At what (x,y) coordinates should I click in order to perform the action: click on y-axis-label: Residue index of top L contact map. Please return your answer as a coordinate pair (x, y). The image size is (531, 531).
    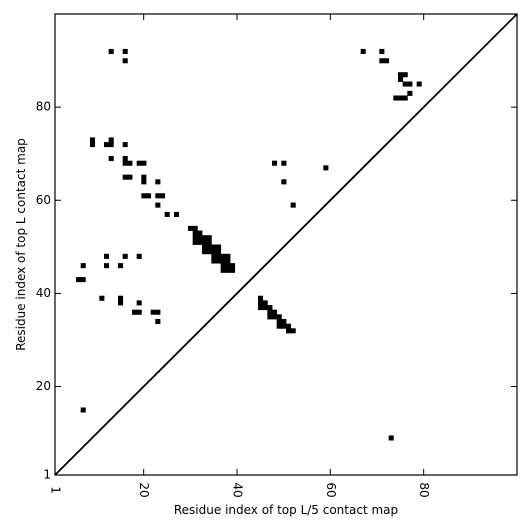
    Looking at the image, I should click on (21, 244).